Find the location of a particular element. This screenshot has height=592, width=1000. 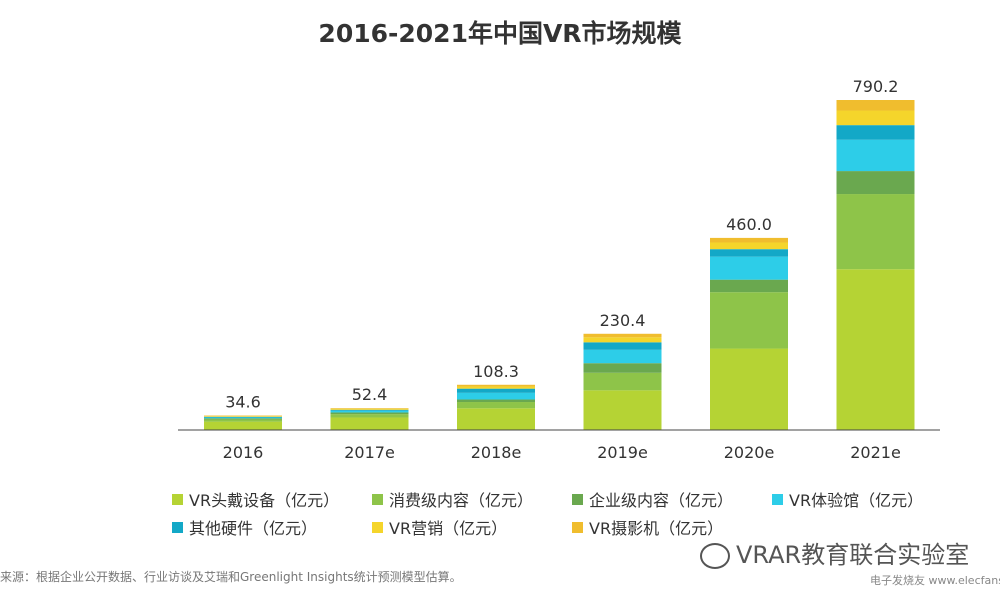

total-label: 34.6 is located at coordinates (243, 402).